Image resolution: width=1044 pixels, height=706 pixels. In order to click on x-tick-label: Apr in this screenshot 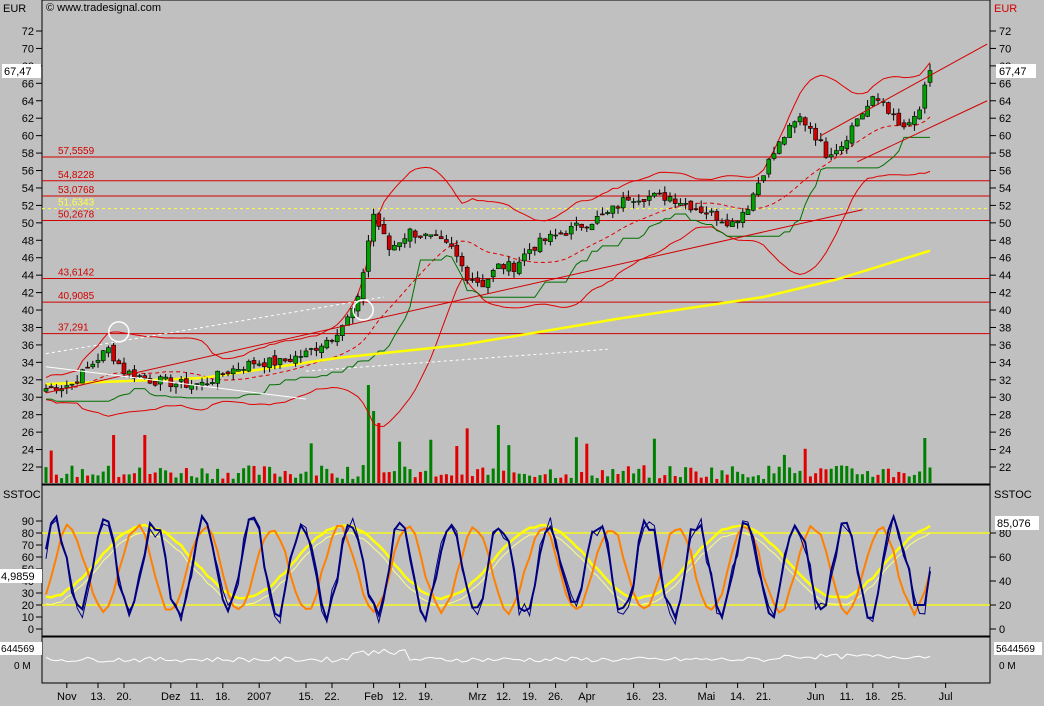, I will do `click(586, 697)`.